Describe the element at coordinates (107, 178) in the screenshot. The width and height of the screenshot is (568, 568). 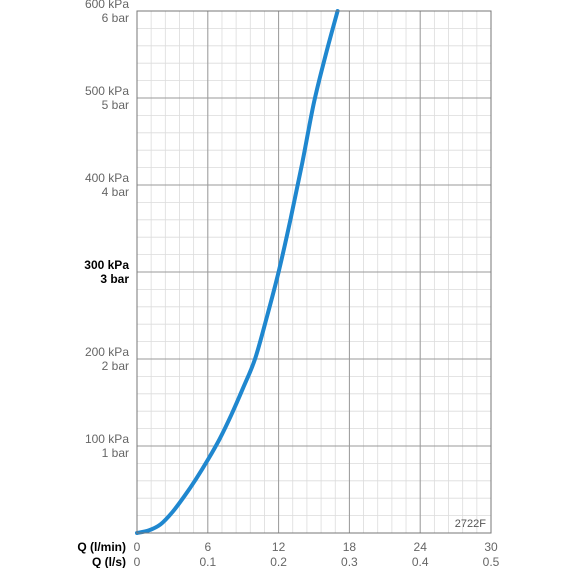
I see `y-tick-label-kpa: 400 kPa` at that location.